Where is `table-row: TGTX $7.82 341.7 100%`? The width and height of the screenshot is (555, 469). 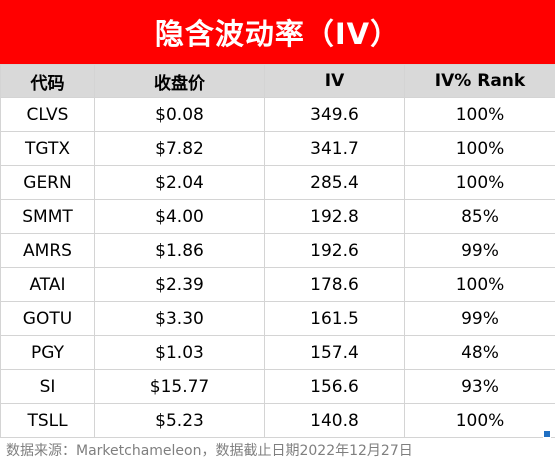 table-row: TGTX $7.82 341.7 100% is located at coordinates (277, 148).